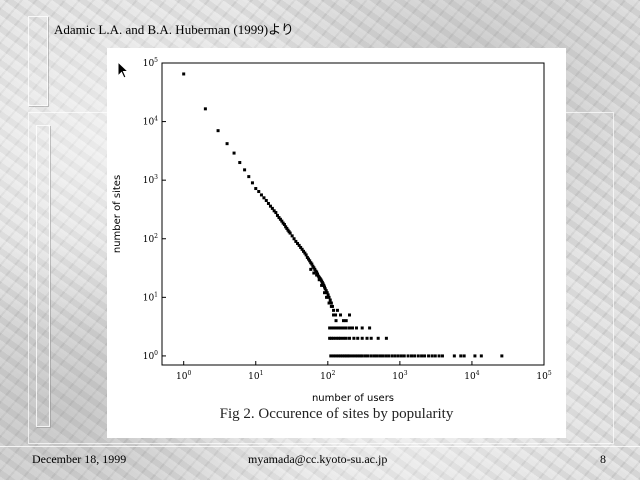  Describe the element at coordinates (150, 297) in the screenshot. I see `y-tick-label: 10¹` at that location.